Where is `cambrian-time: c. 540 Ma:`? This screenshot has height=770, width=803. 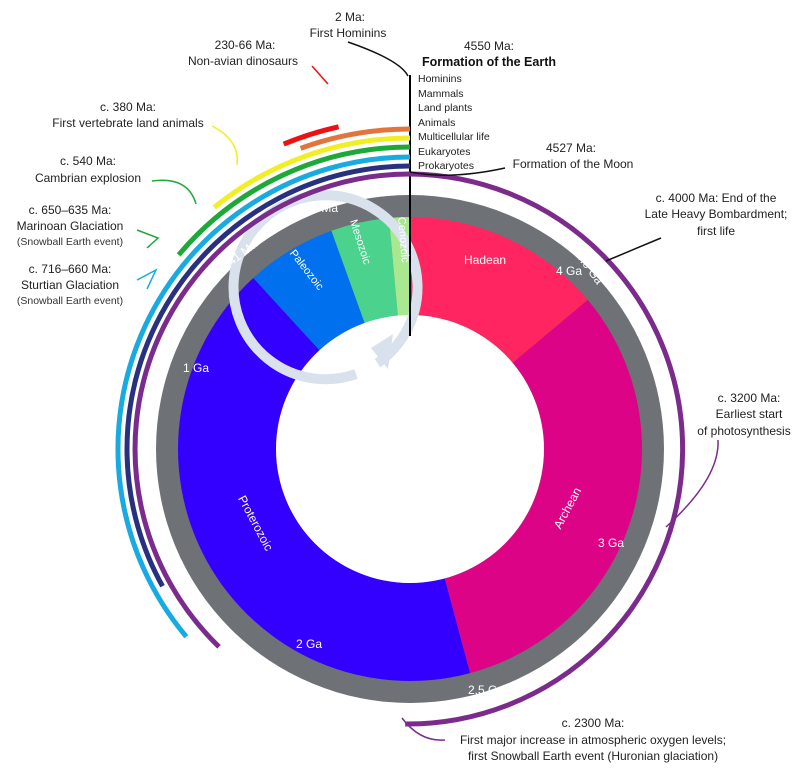
cambrian-time: c. 540 Ma: is located at coordinates (88, 161).